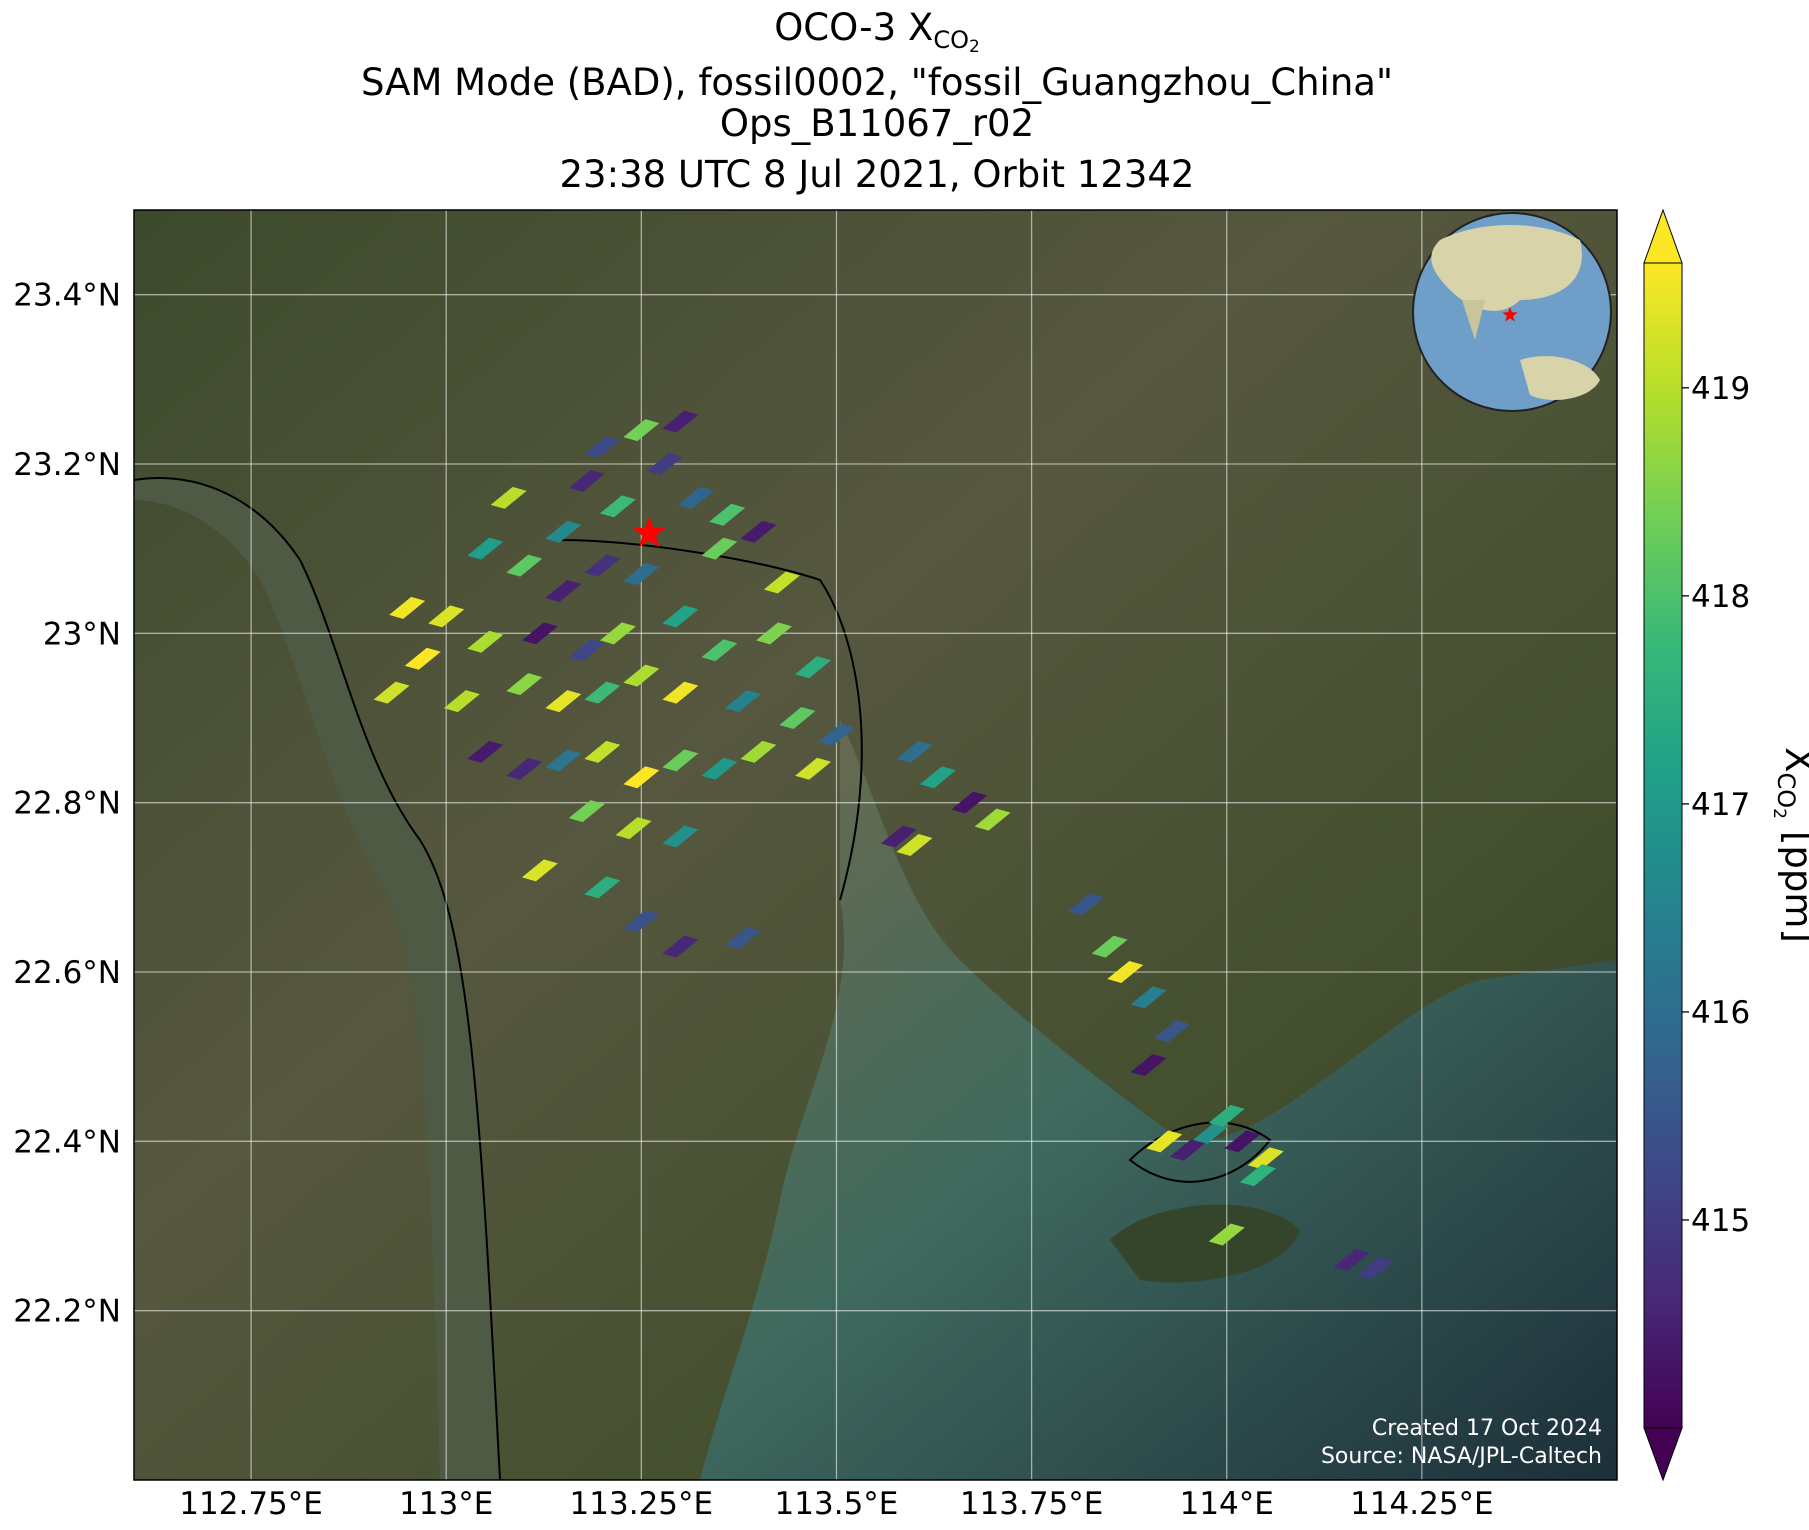  I want to click on target-star, so click(649, 532).